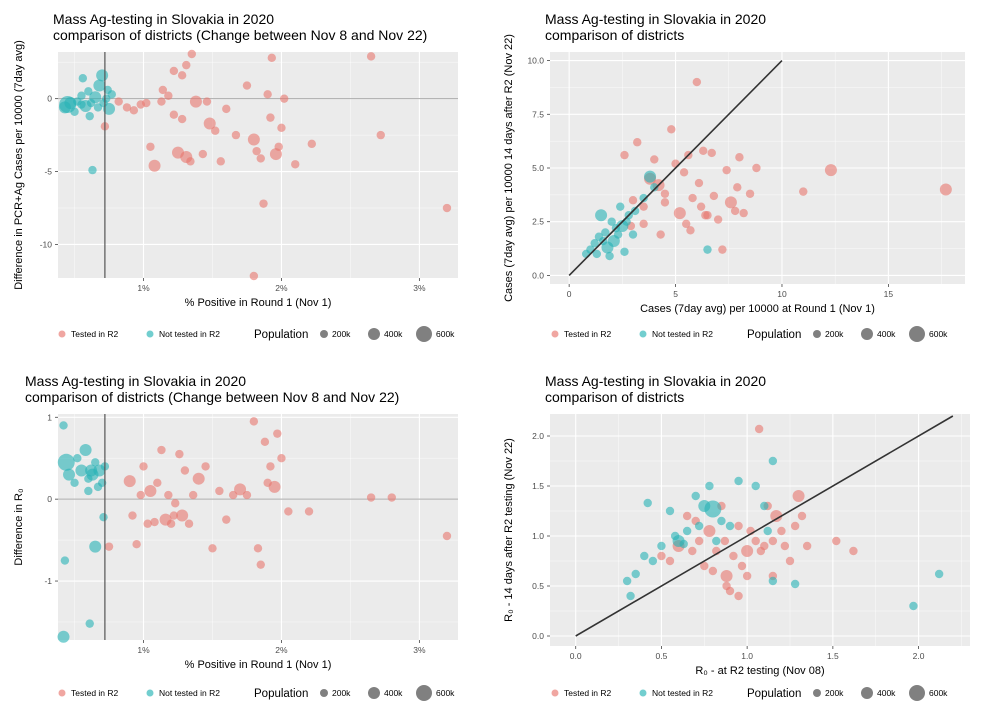  I want to click on y-tick-label: 10.0, so click(535, 61).